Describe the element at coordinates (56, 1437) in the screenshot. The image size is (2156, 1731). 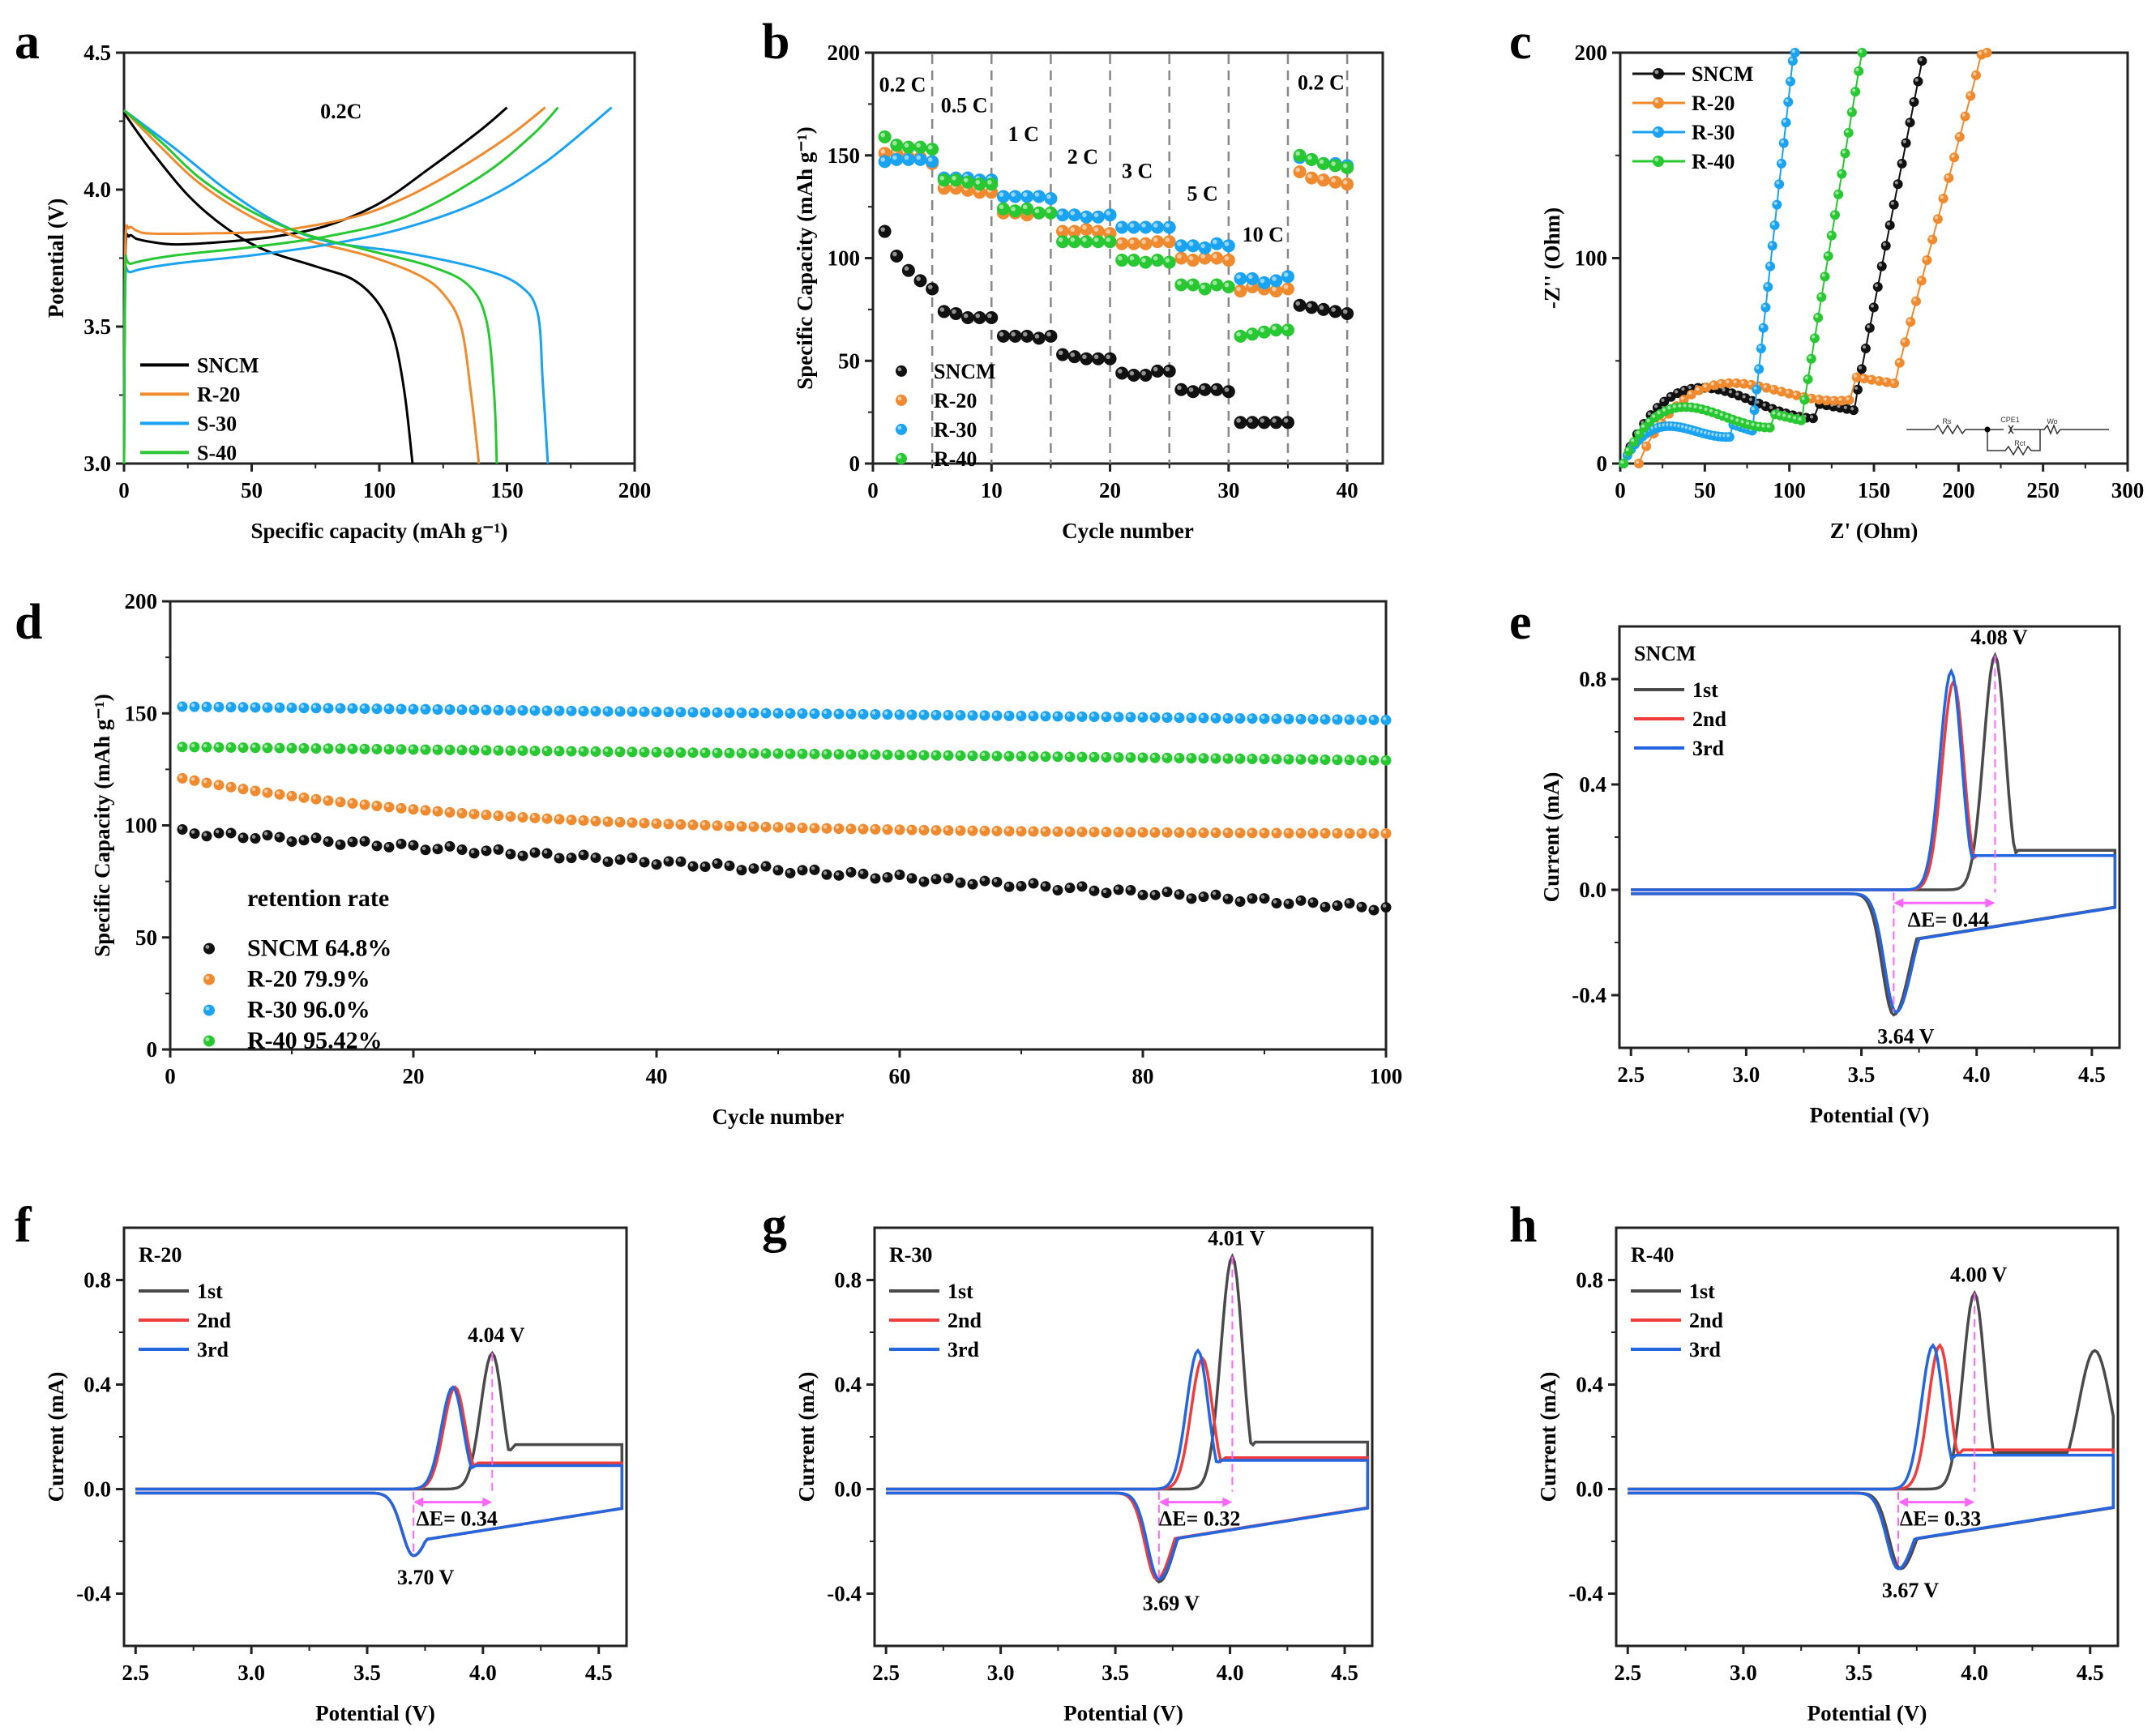
I see `y-axis-title: Current (mA)` at that location.